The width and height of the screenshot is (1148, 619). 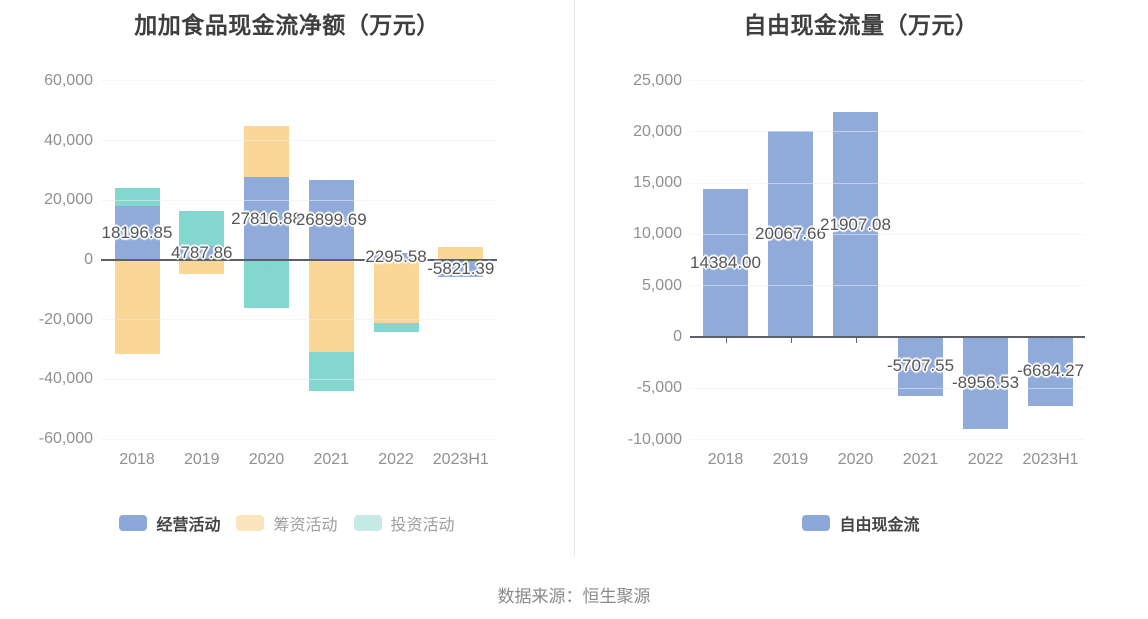 I want to click on bar-投资活动-2021, so click(x=331, y=371).